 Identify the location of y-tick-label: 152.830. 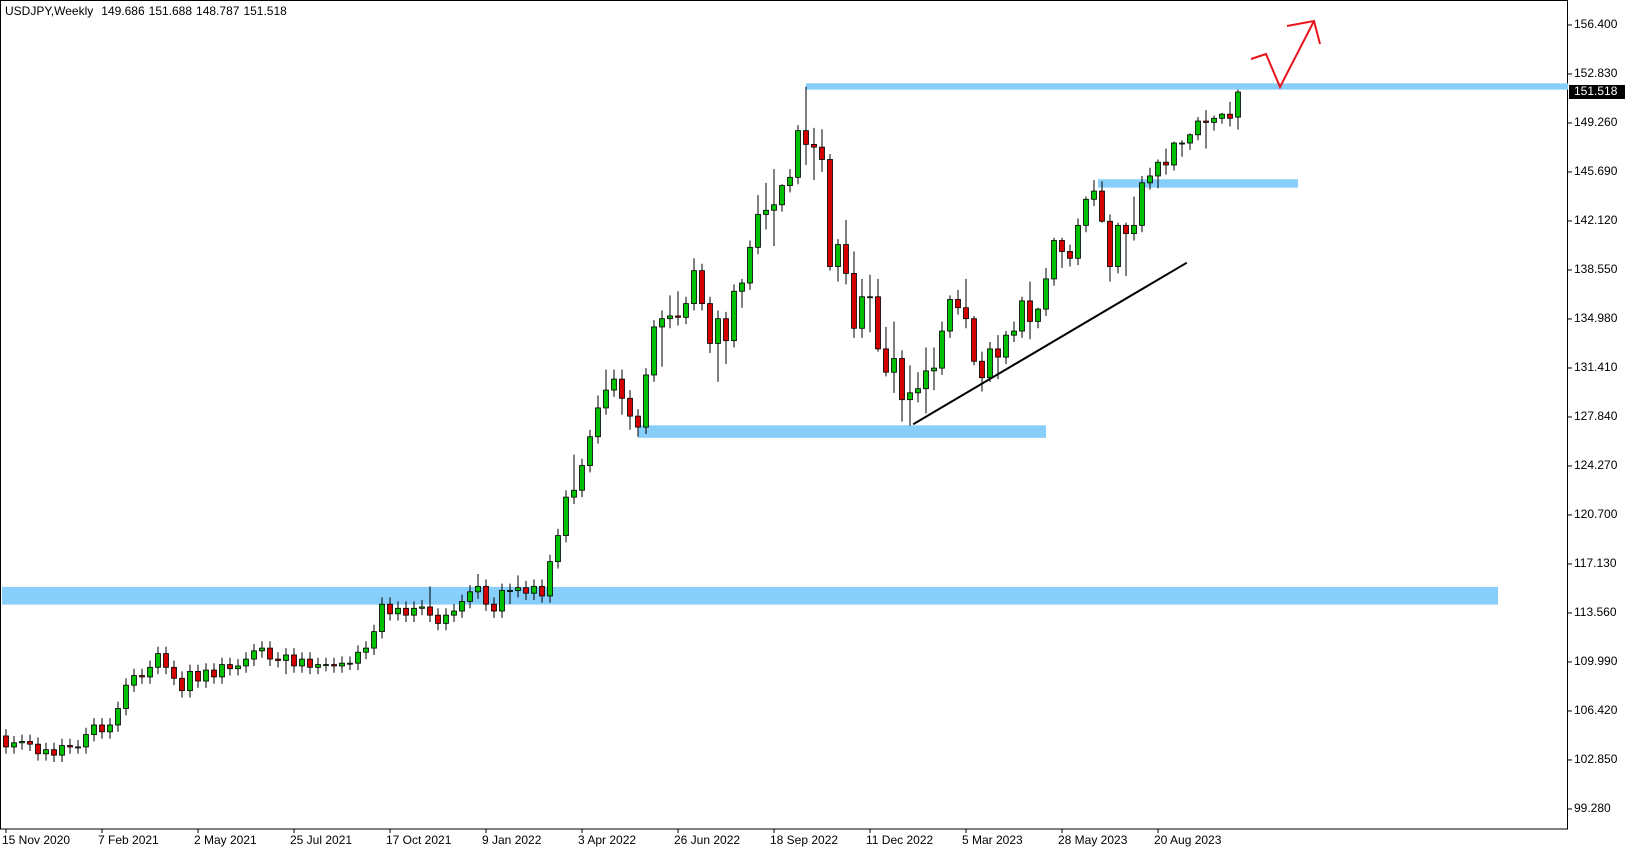
(1596, 73).